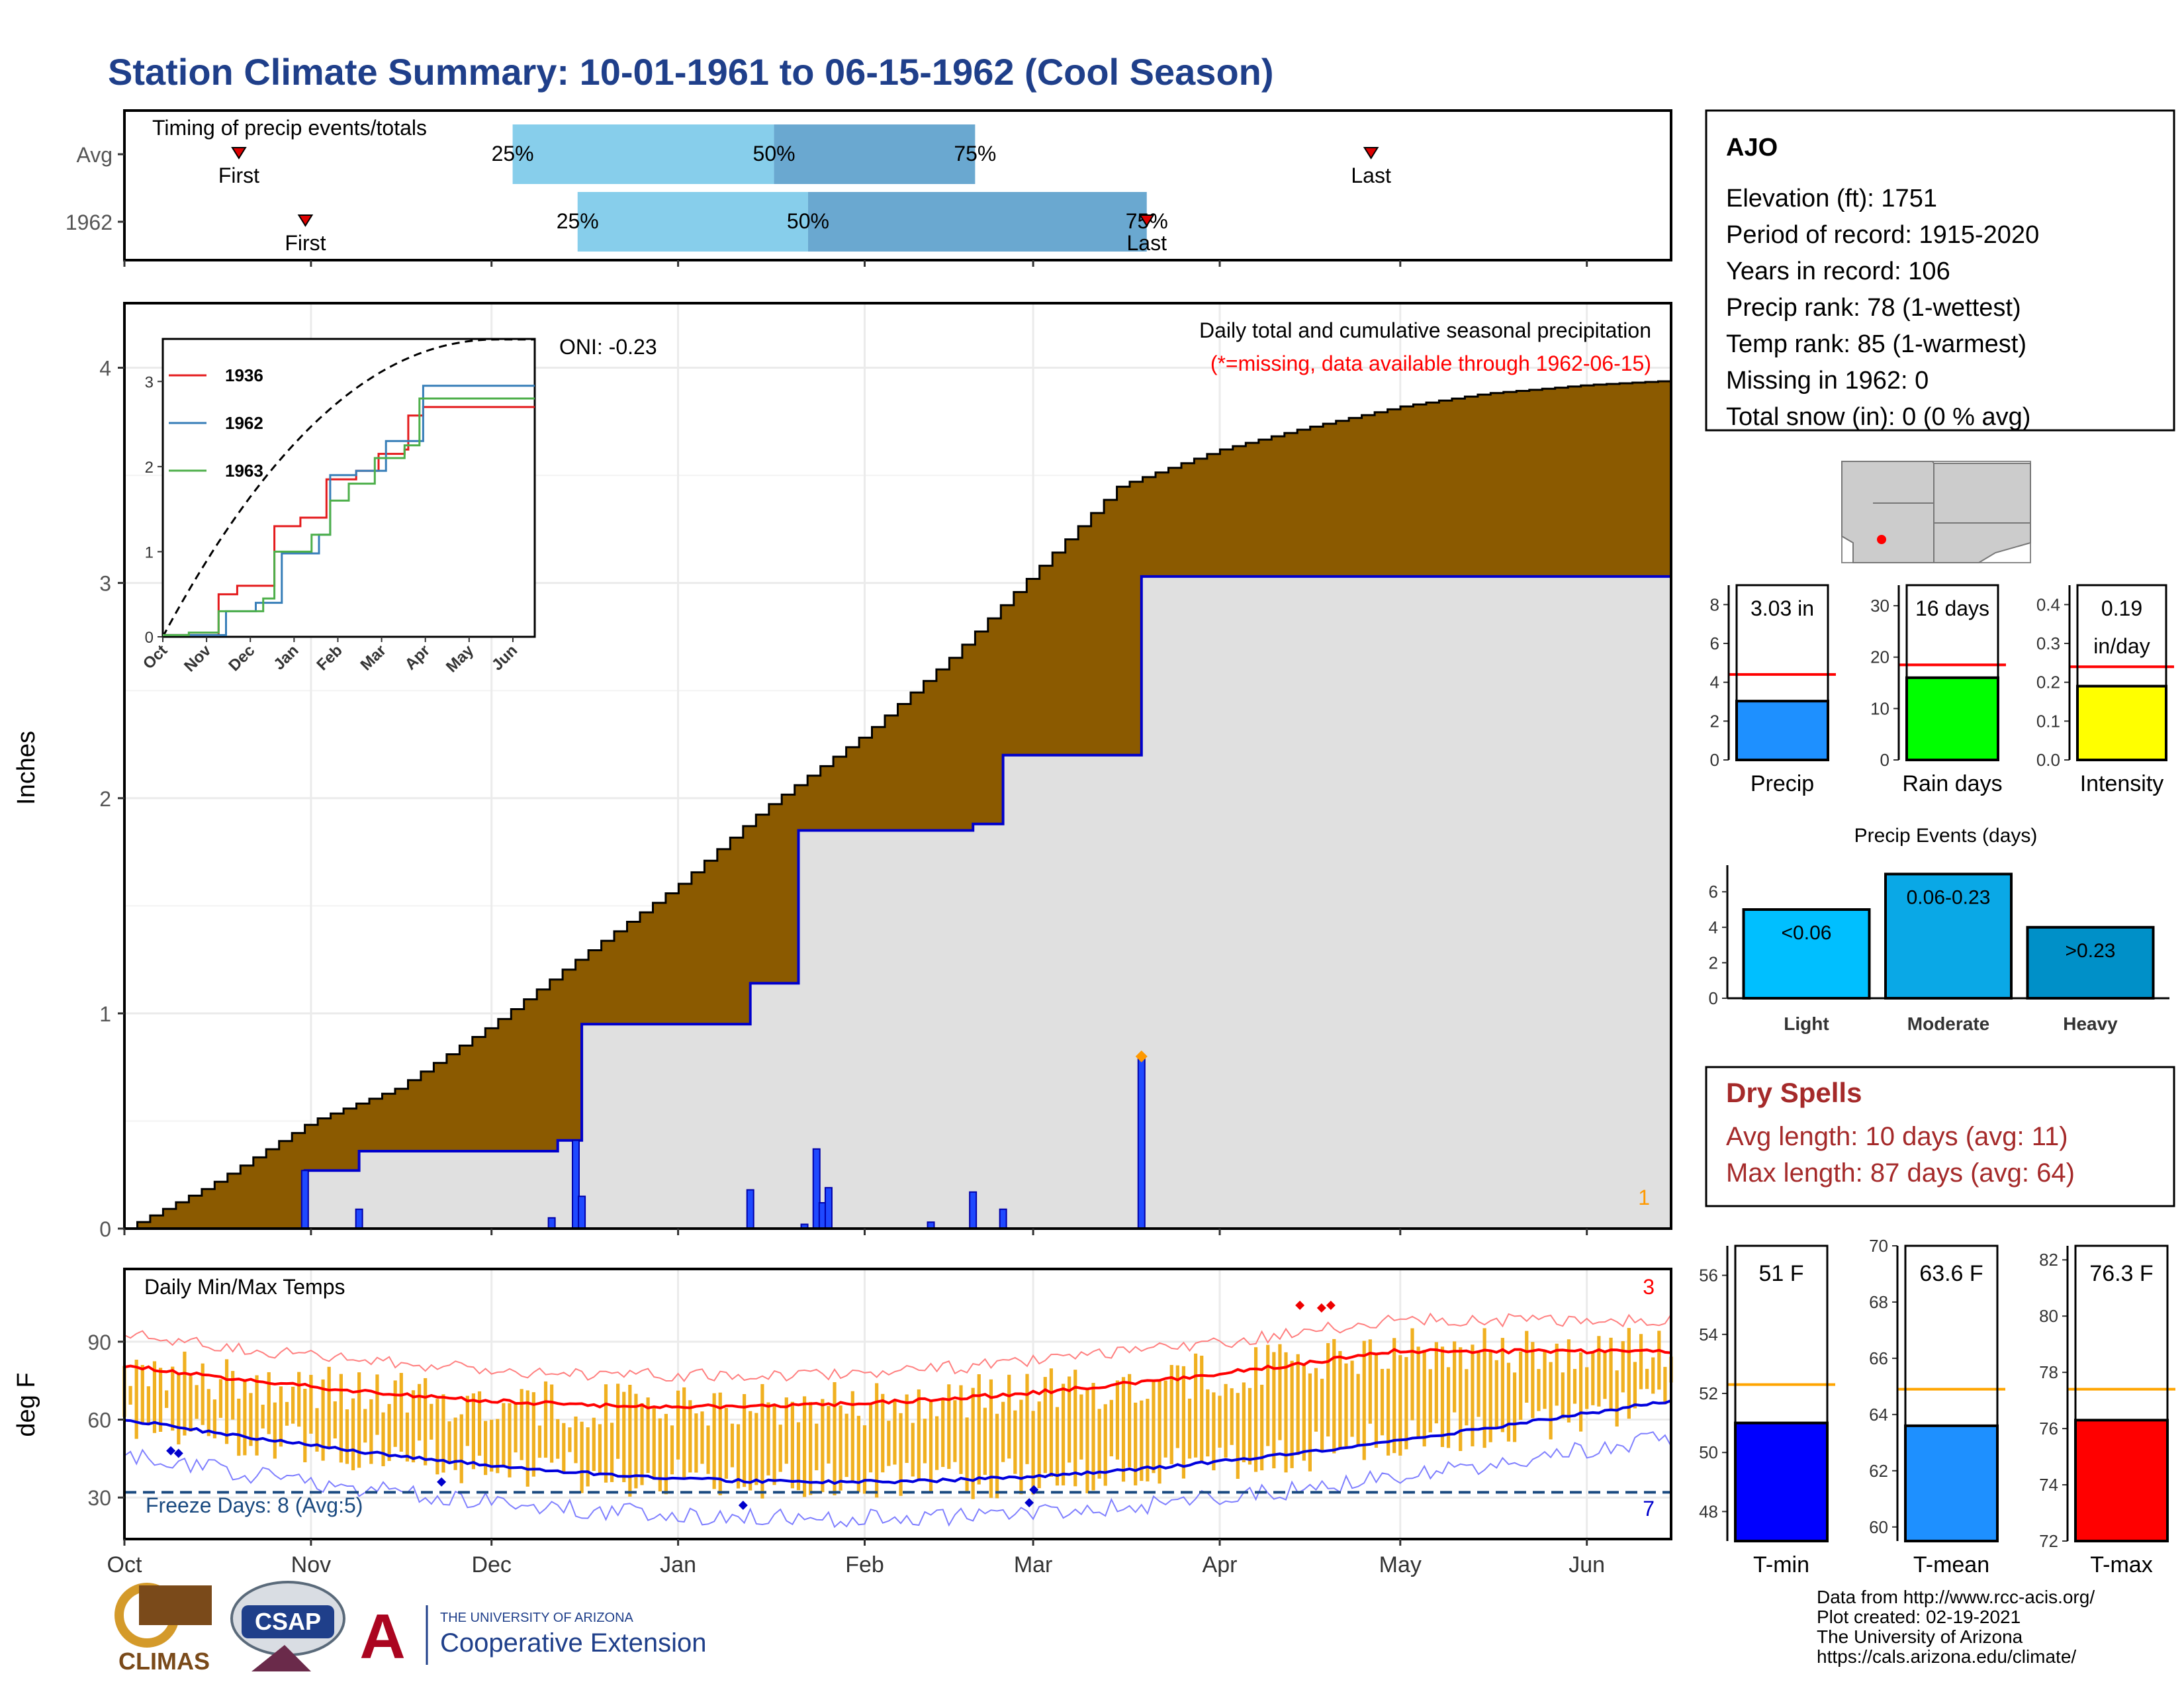 This screenshot has width=2184, height=1688. Describe the element at coordinates (1371, 175) in the screenshot. I see `last-event-label: Last` at that location.